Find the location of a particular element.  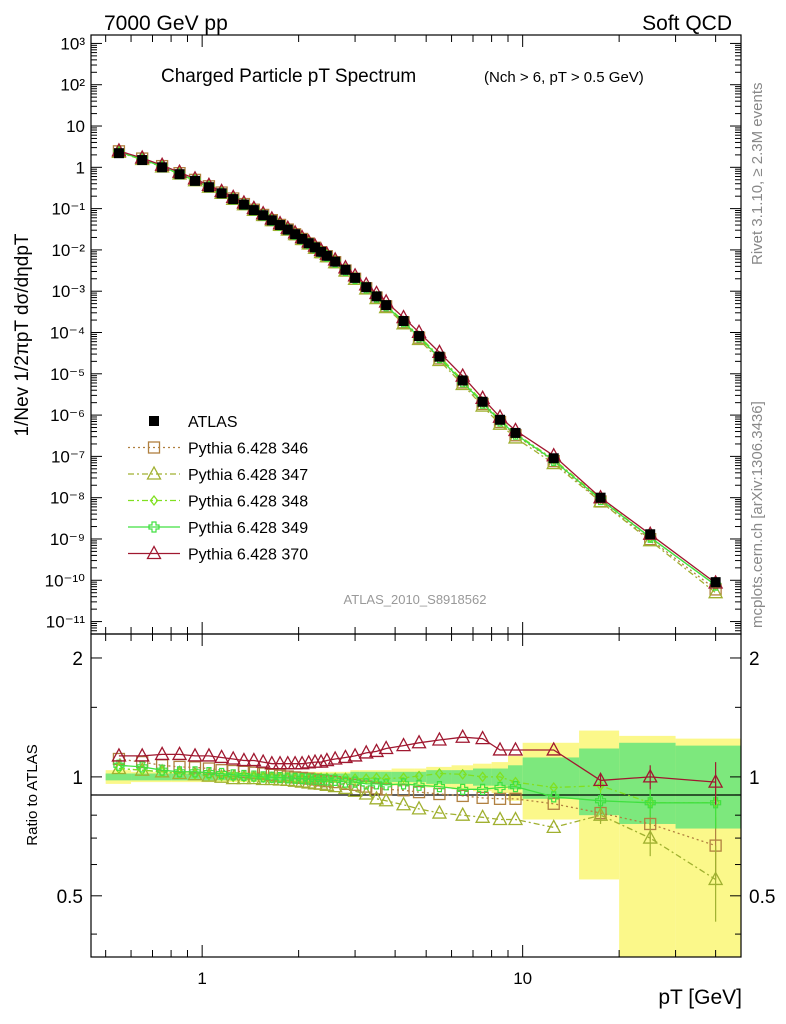

legend-label: ATLAS is located at coordinates (213, 422).